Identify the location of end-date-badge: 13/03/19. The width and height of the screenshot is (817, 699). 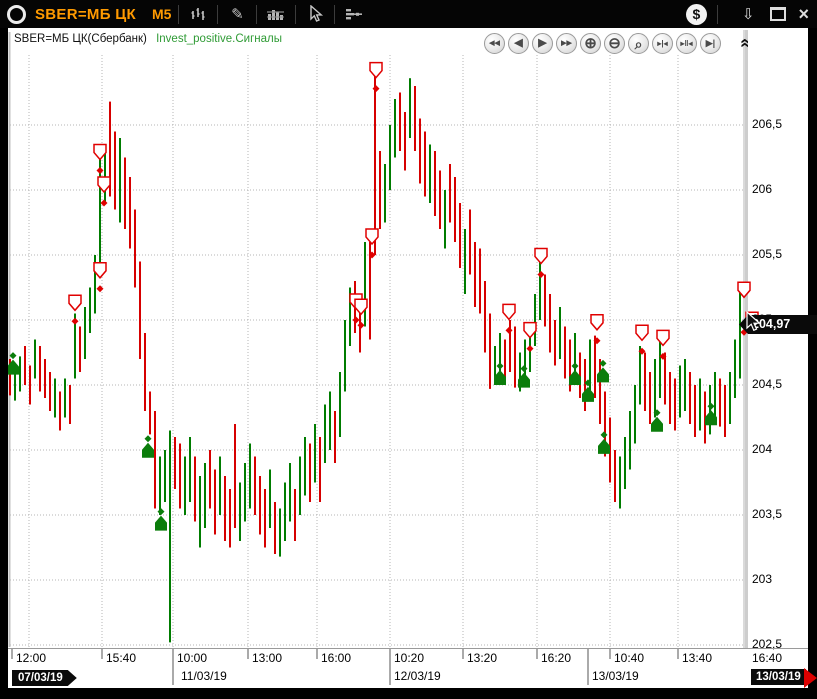
(778, 677).